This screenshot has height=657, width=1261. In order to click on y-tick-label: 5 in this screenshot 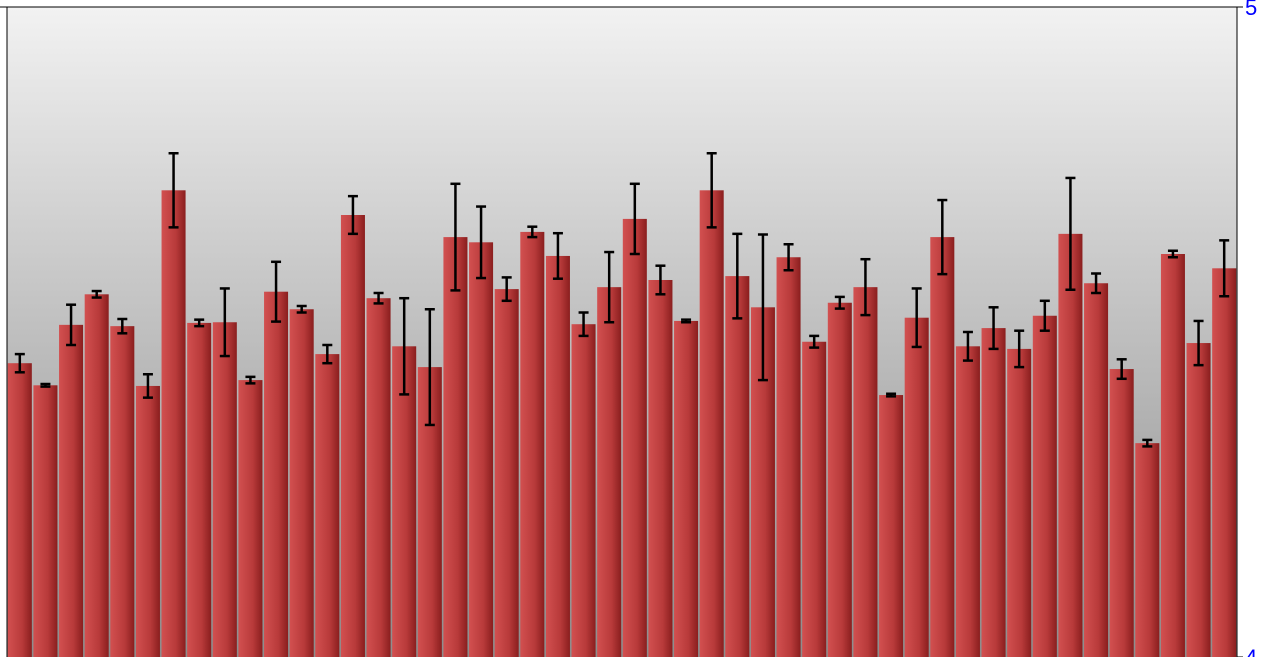, I will do `click(1251, 10)`.